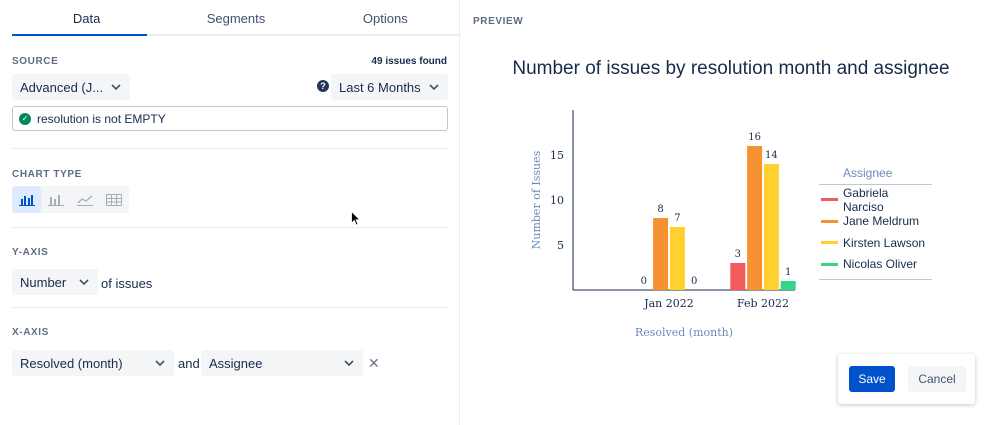 This screenshot has height=425, width=999. Describe the element at coordinates (560, 245) in the screenshot. I see `y-tick-label: 5` at that location.